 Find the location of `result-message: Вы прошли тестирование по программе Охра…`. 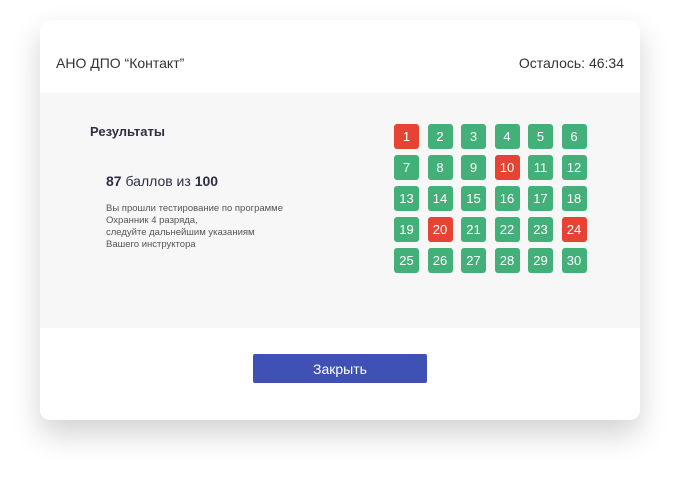

result-message: Вы прошли тестирование по программе Охра… is located at coordinates (194, 227).